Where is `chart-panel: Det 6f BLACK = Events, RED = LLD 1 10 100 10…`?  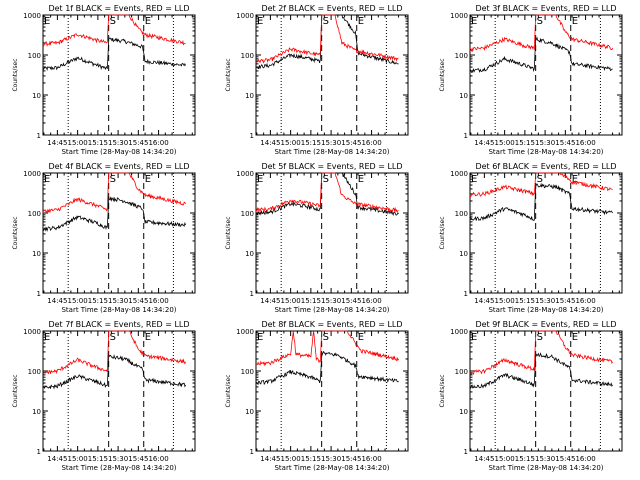 chart-panel: Det 6f BLACK = Events, RED = LLD 1 10 100 10… is located at coordinates (531, 238).